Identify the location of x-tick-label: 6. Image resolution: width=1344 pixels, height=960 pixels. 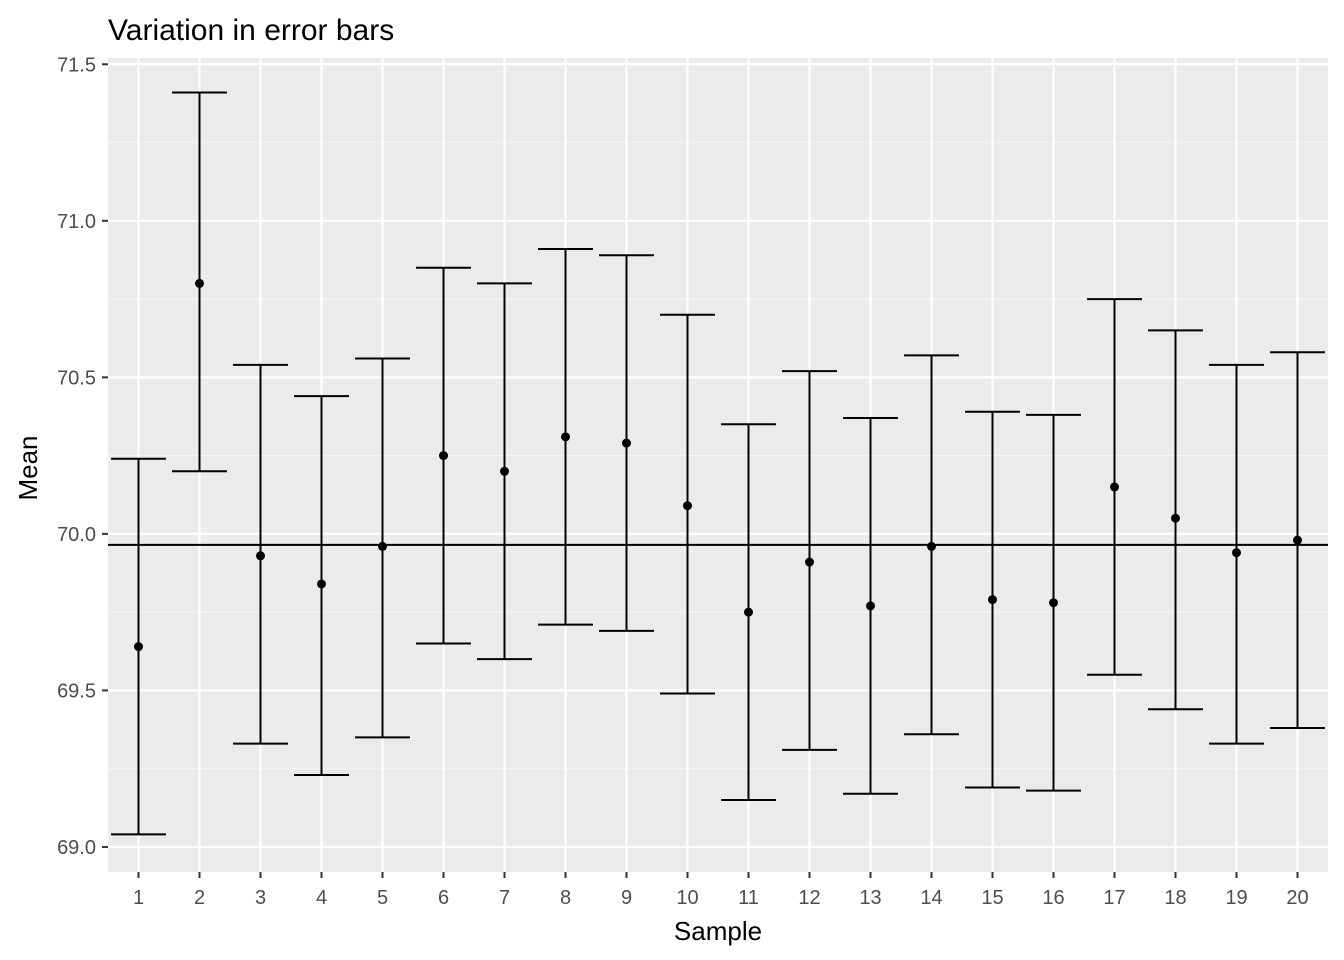
(443, 898).